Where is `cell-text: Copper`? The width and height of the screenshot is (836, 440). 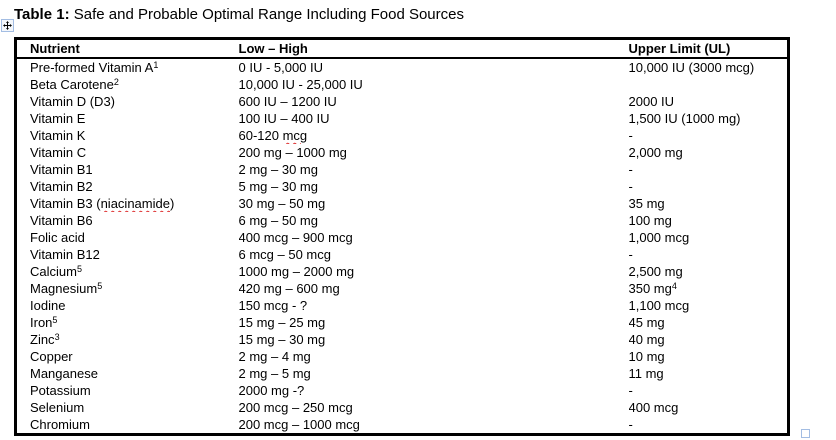 cell-text: Copper is located at coordinates (51, 356).